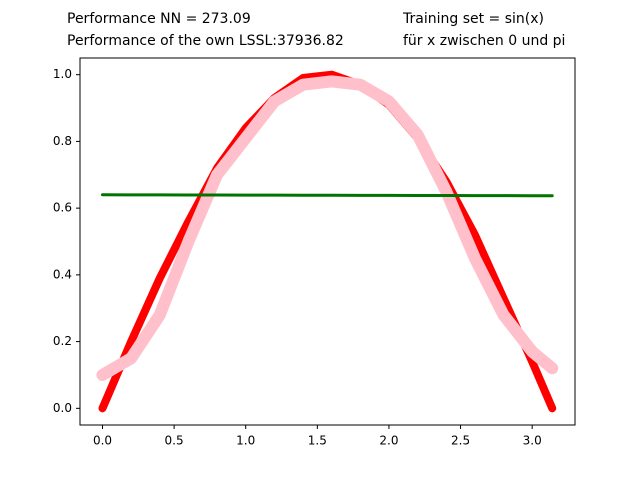  I want to click on x-tick-label: 1.5, so click(317, 441).